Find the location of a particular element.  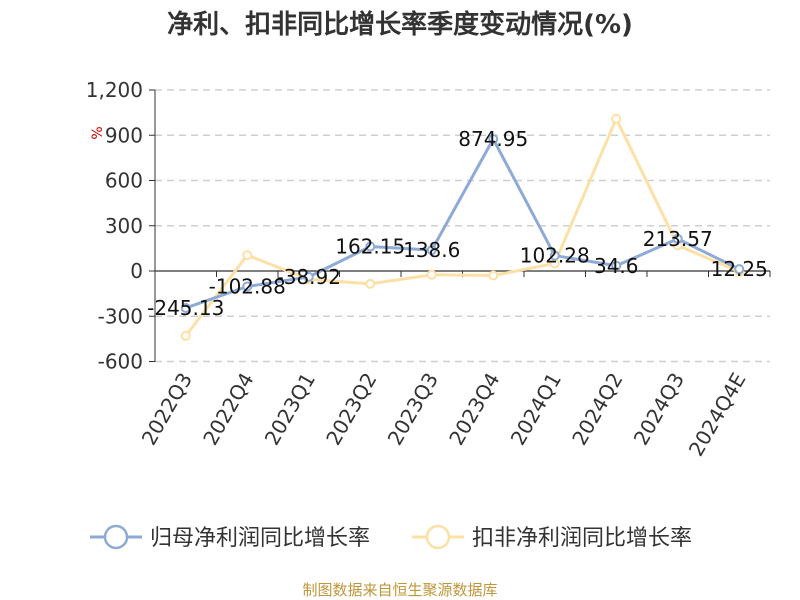

y-tick-label: 0 is located at coordinates (136, 271).